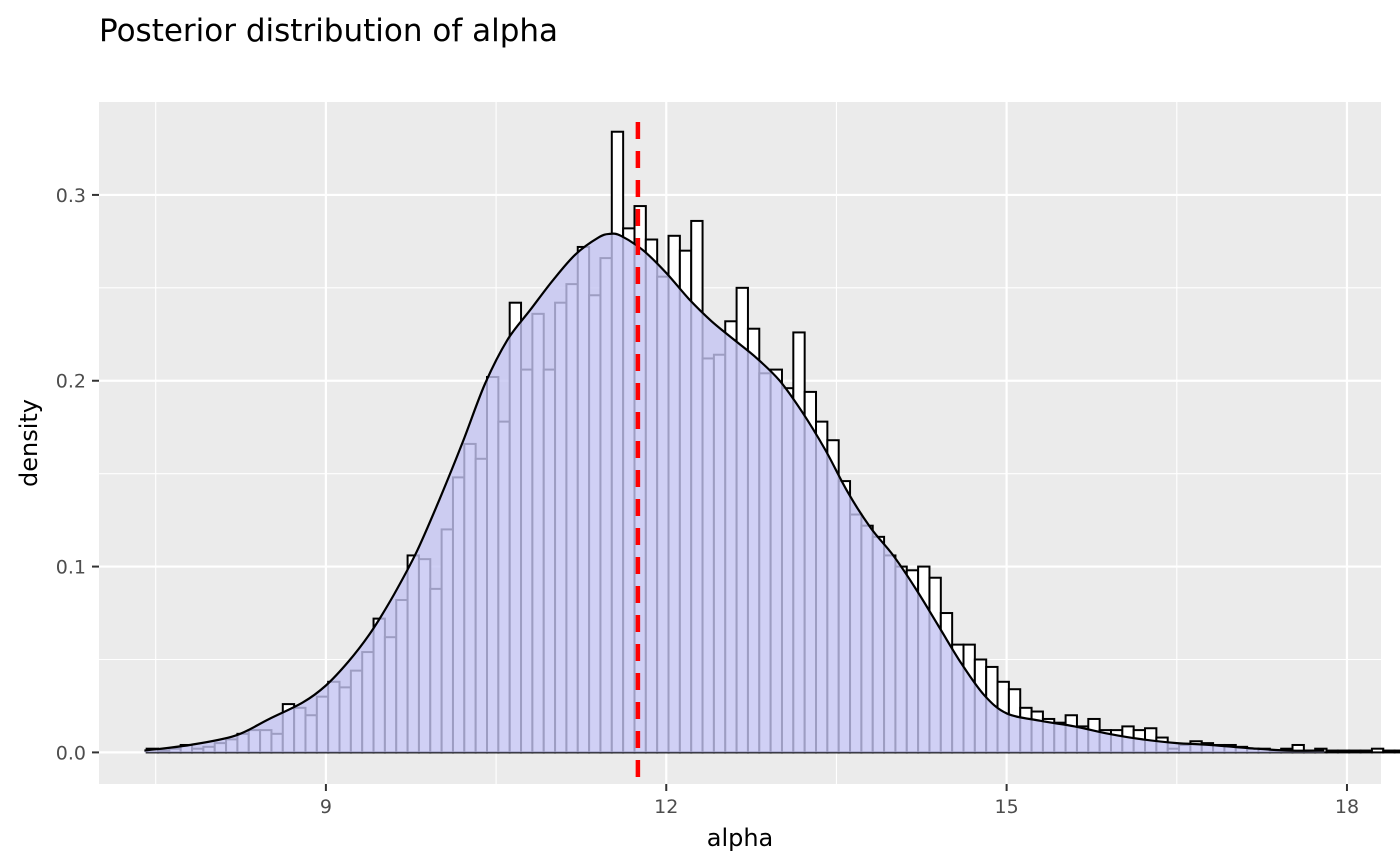  Describe the element at coordinates (29, 443) in the screenshot. I see `y-axis-title: density` at that location.